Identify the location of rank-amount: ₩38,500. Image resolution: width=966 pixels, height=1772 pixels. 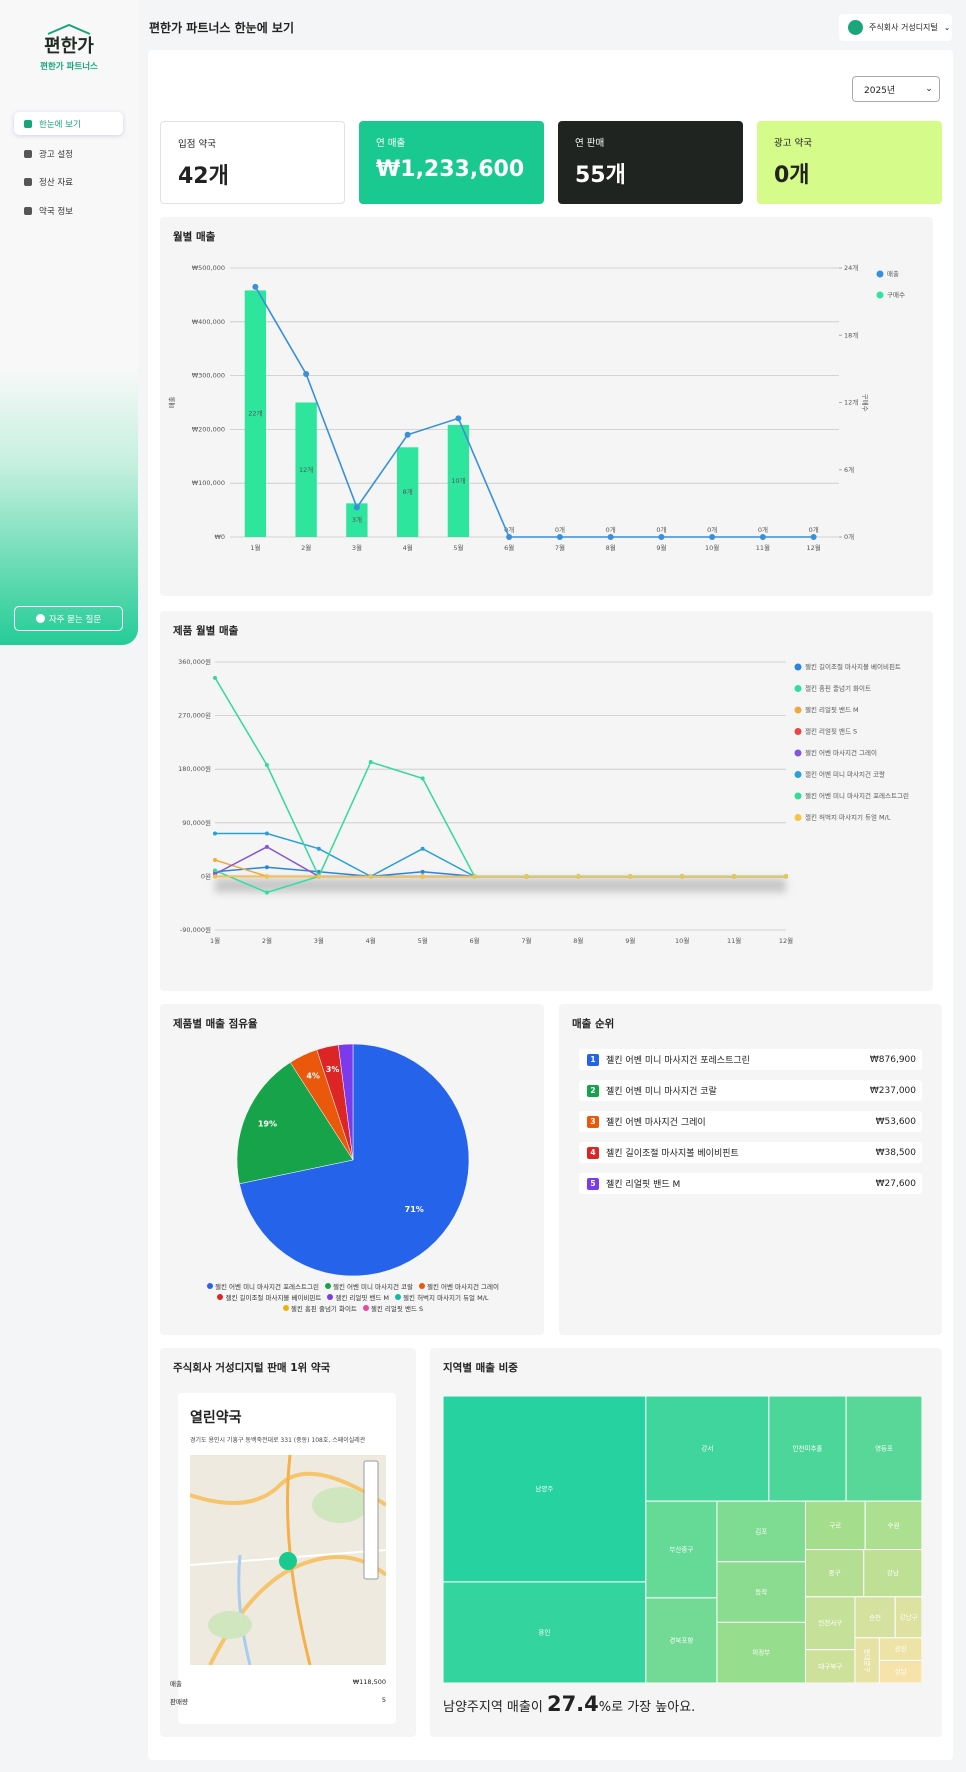
(895, 1152).